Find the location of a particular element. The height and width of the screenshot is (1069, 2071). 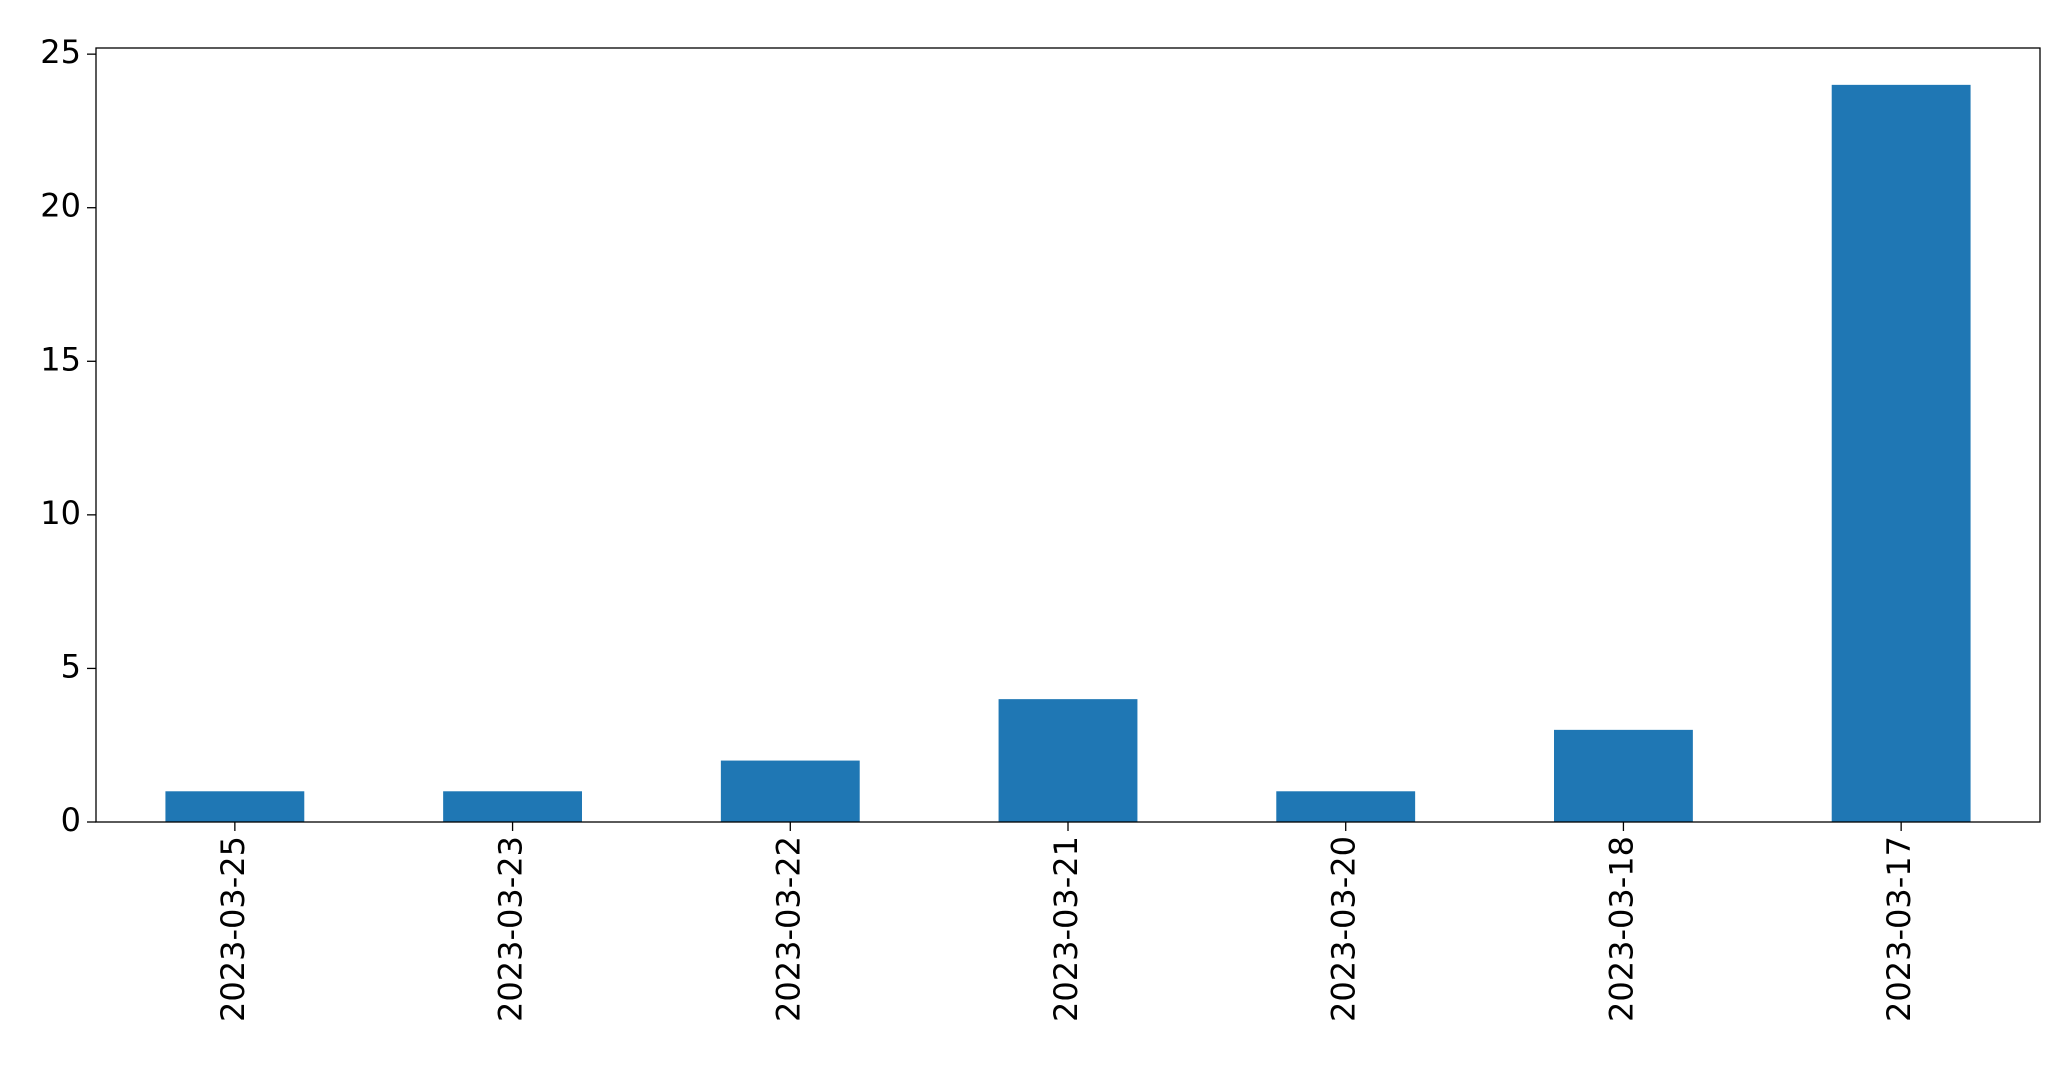

x-tick-label: 2023-03-17 is located at coordinates (1899, 929).